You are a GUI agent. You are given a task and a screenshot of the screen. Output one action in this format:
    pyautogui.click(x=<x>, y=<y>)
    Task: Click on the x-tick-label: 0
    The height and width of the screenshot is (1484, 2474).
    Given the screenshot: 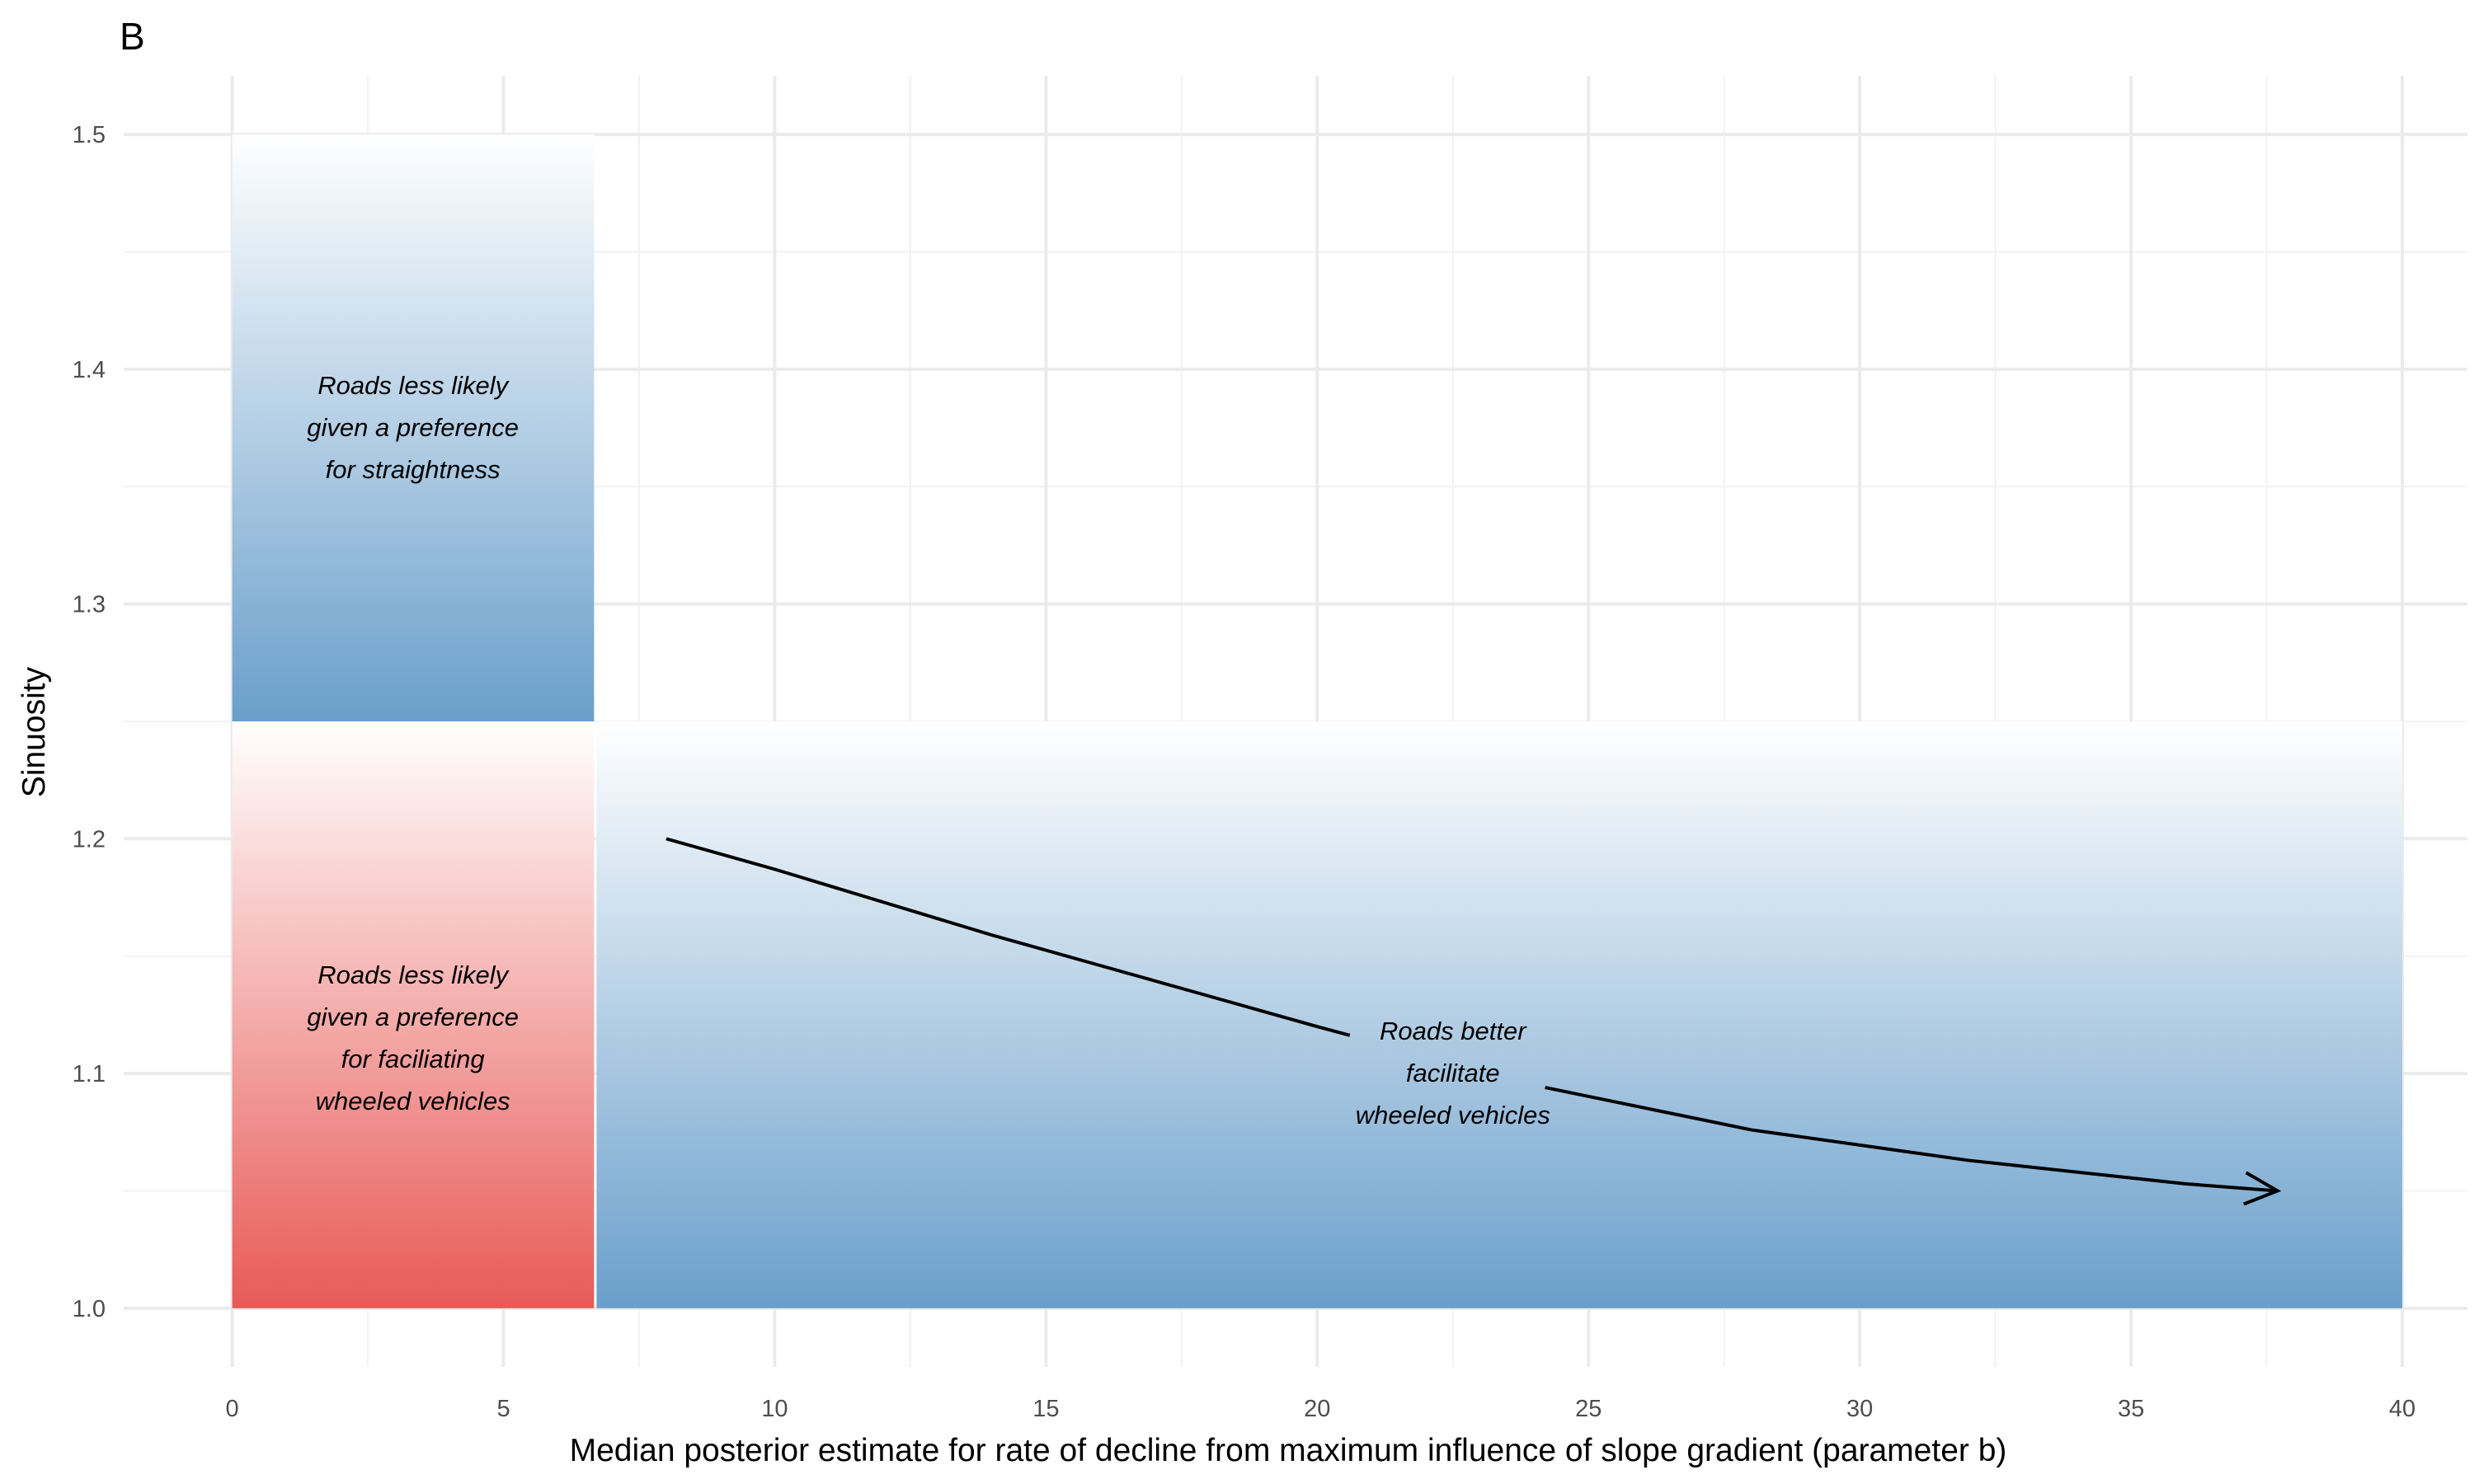 What is the action you would take?
    pyautogui.click(x=232, y=1409)
    